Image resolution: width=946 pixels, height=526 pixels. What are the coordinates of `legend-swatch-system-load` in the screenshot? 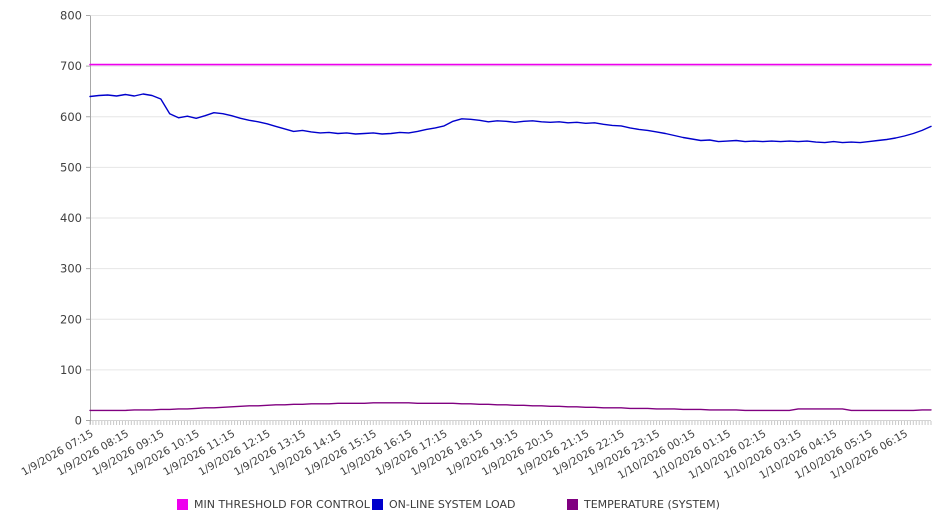 It's located at (377, 504).